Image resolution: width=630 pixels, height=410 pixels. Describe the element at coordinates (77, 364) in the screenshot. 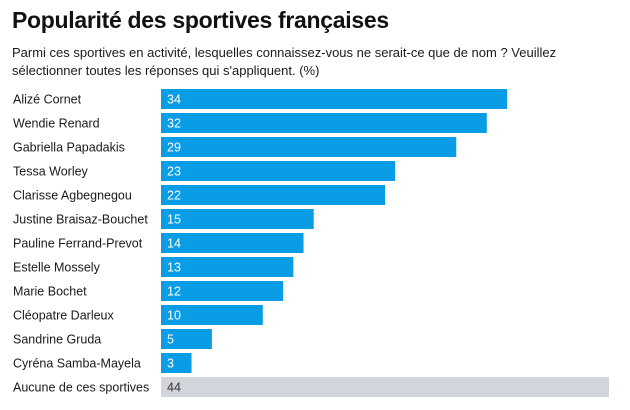

I see `category-label: Cyréna Samba-Mayela` at that location.